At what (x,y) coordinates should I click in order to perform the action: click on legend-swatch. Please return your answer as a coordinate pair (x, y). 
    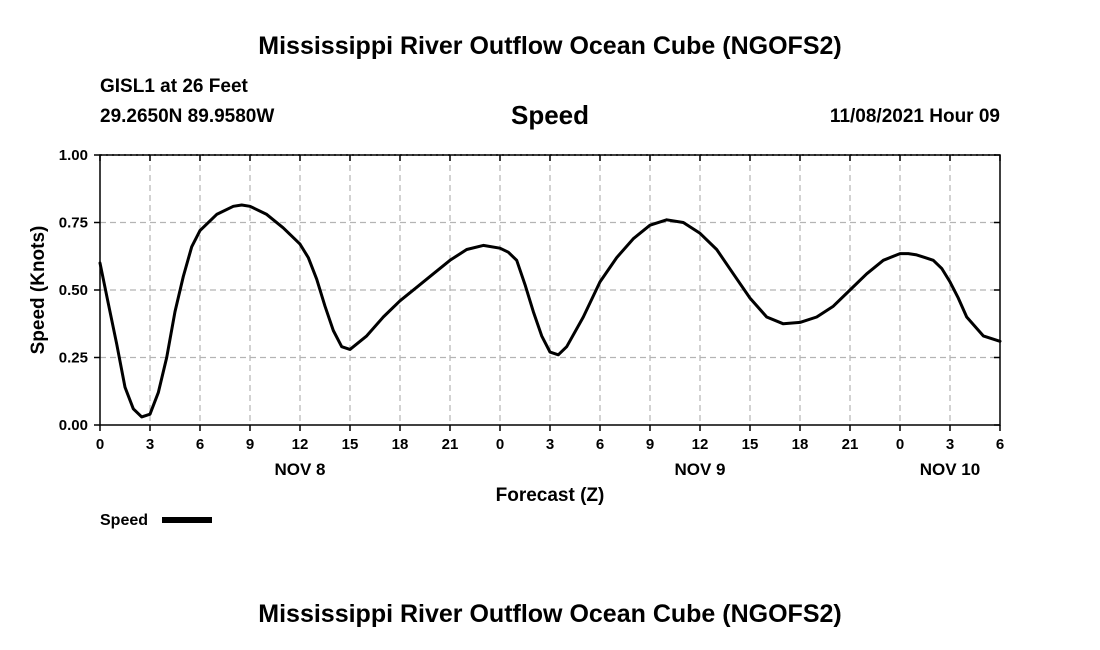
    Looking at the image, I should click on (187, 520).